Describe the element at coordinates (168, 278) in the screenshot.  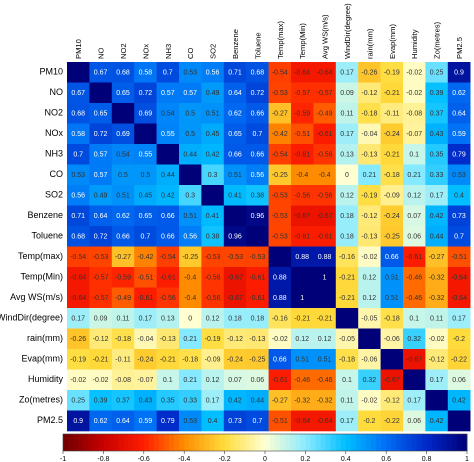
I see `cell-value-label: -0.61` at that location.